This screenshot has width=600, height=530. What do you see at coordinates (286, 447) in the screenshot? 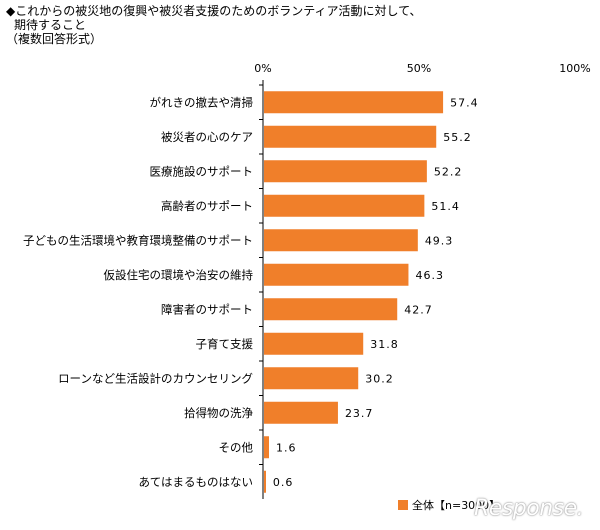
I see `value-label: 1.6` at bounding box center [286, 447].